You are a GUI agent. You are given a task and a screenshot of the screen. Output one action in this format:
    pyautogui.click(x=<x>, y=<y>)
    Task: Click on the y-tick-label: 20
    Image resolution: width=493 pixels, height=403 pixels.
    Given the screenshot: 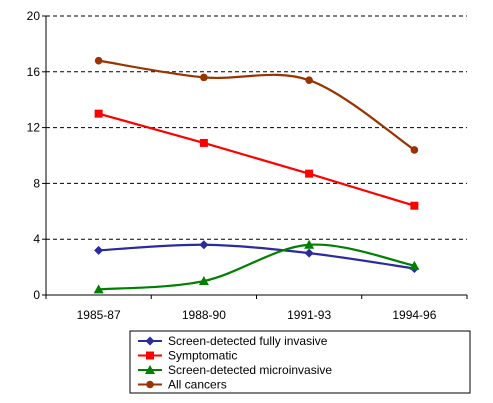 What is the action you would take?
    pyautogui.click(x=34, y=16)
    